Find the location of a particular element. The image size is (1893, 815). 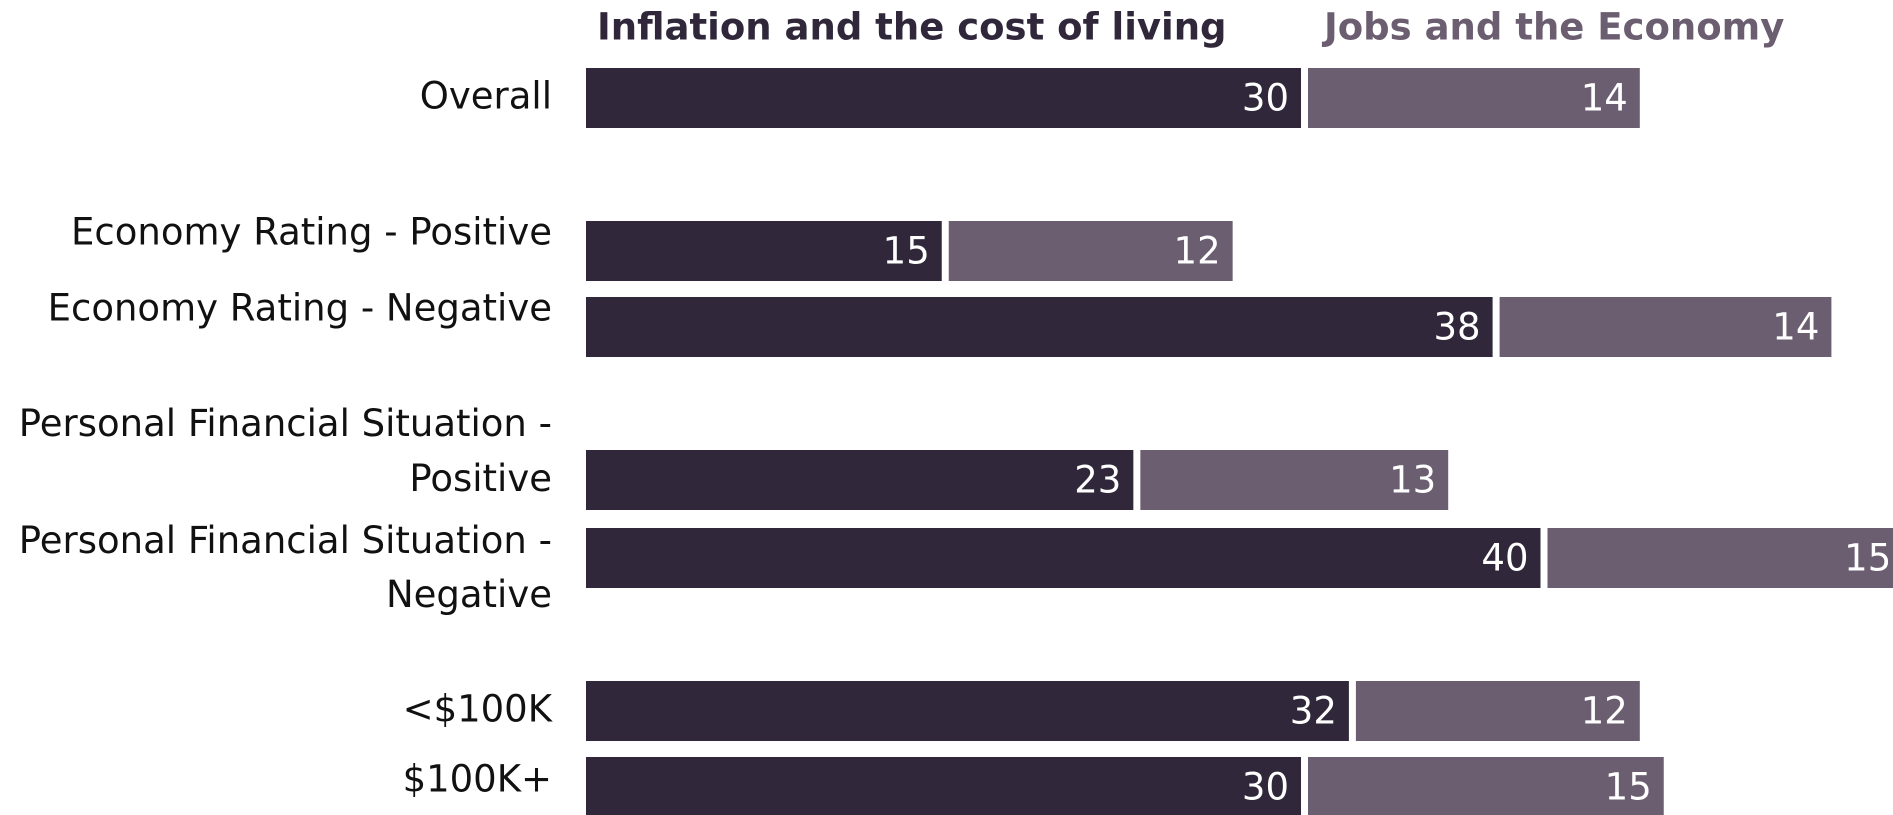

value-label: 38 is located at coordinates (1457, 327).